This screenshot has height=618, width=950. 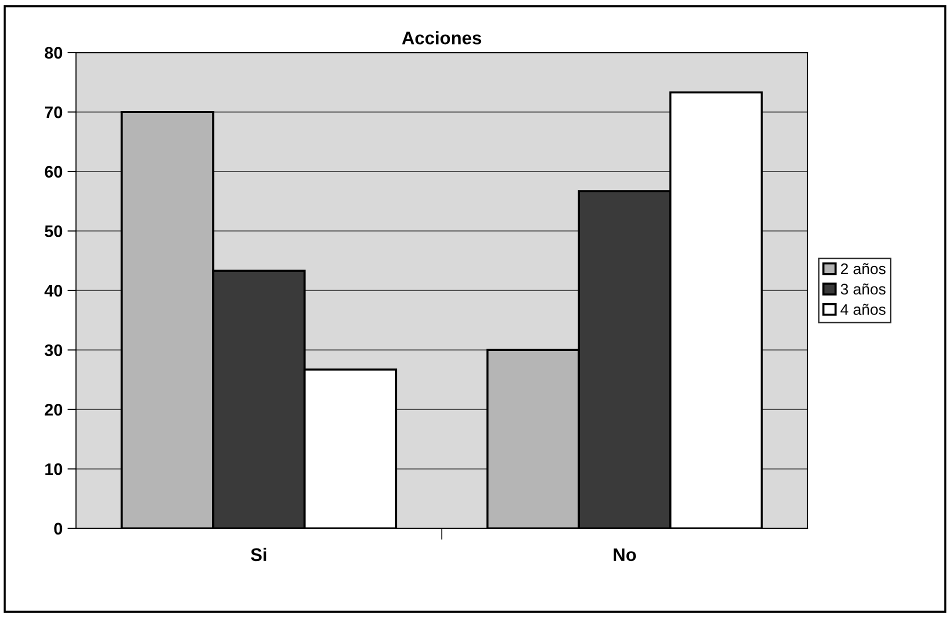 What do you see at coordinates (258, 555) in the screenshot?
I see `x-tick-label: Si` at bounding box center [258, 555].